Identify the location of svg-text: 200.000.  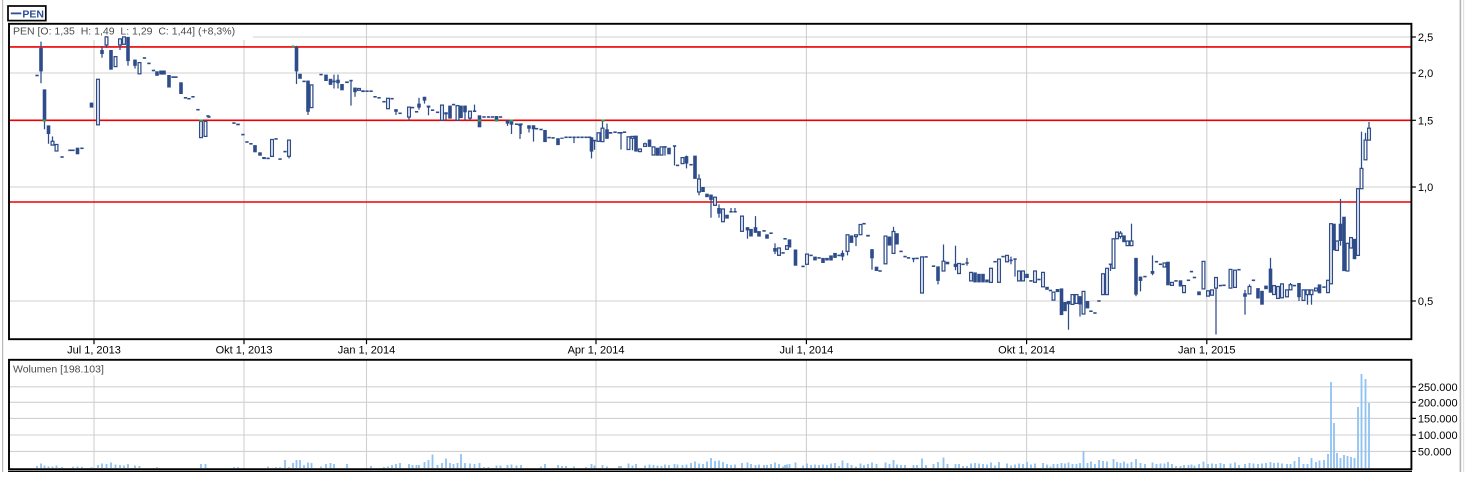
(1438, 403).